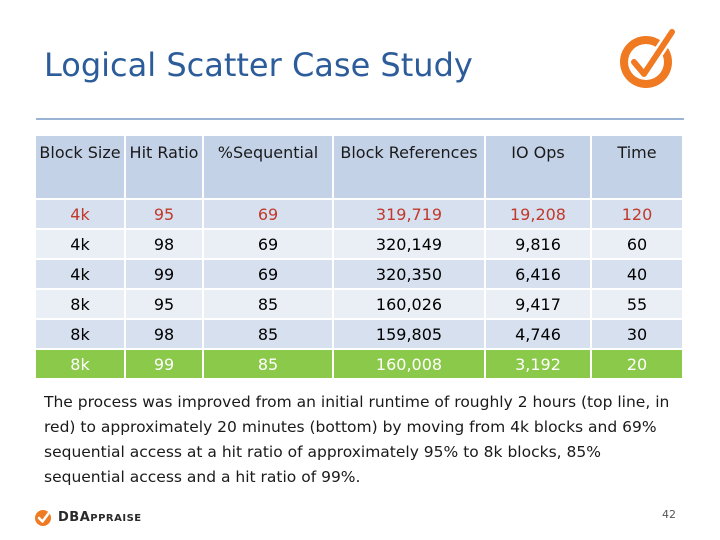  I want to click on table-row: 4k 95 69 319,719 19,208 120, so click(360, 215).